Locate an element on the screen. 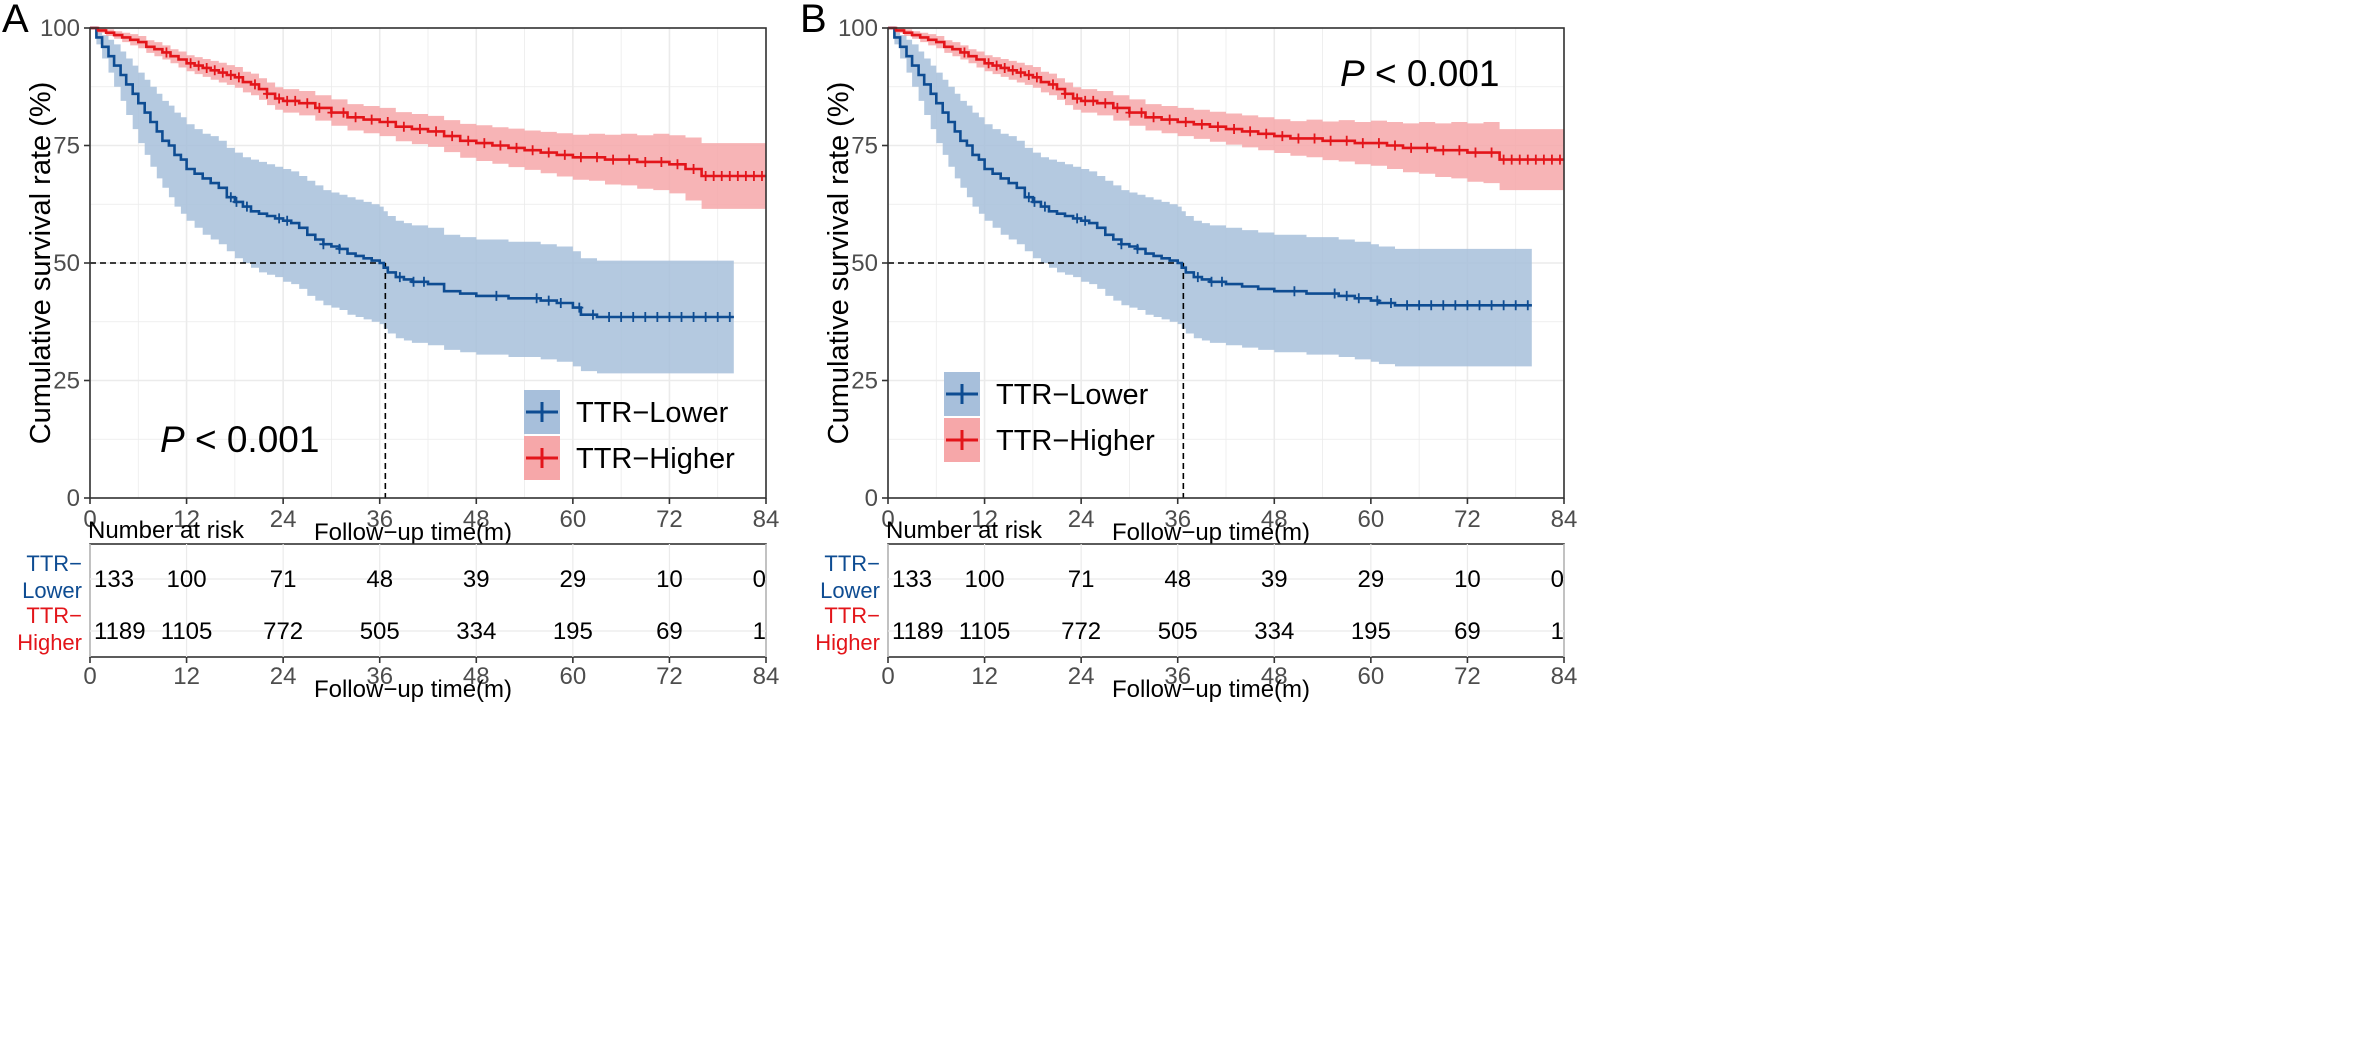 The image size is (2353, 1050). legend: TTR−Lower TTR−Higher is located at coordinates (1049, 417).